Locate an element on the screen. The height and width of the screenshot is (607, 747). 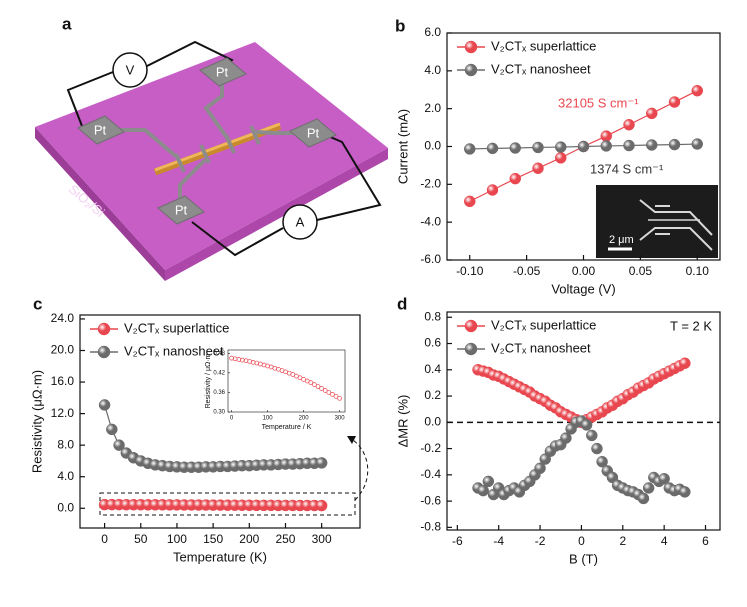
x-tick-label: 6 is located at coordinates (705, 541).